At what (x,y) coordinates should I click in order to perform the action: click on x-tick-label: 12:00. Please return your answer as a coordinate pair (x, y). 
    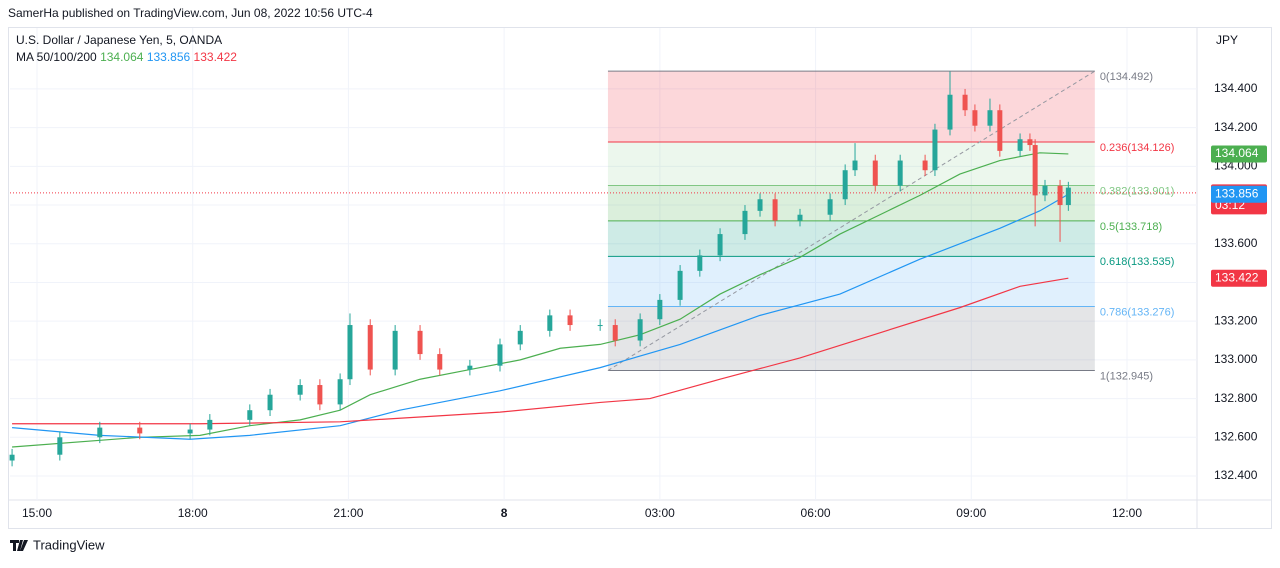
    Looking at the image, I should click on (1127, 513).